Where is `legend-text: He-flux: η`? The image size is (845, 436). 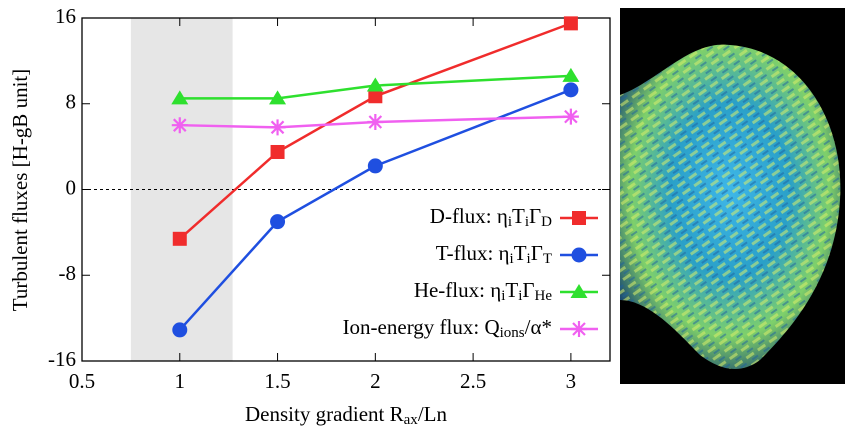
legend-text: He-flux: η is located at coordinates (457, 290).